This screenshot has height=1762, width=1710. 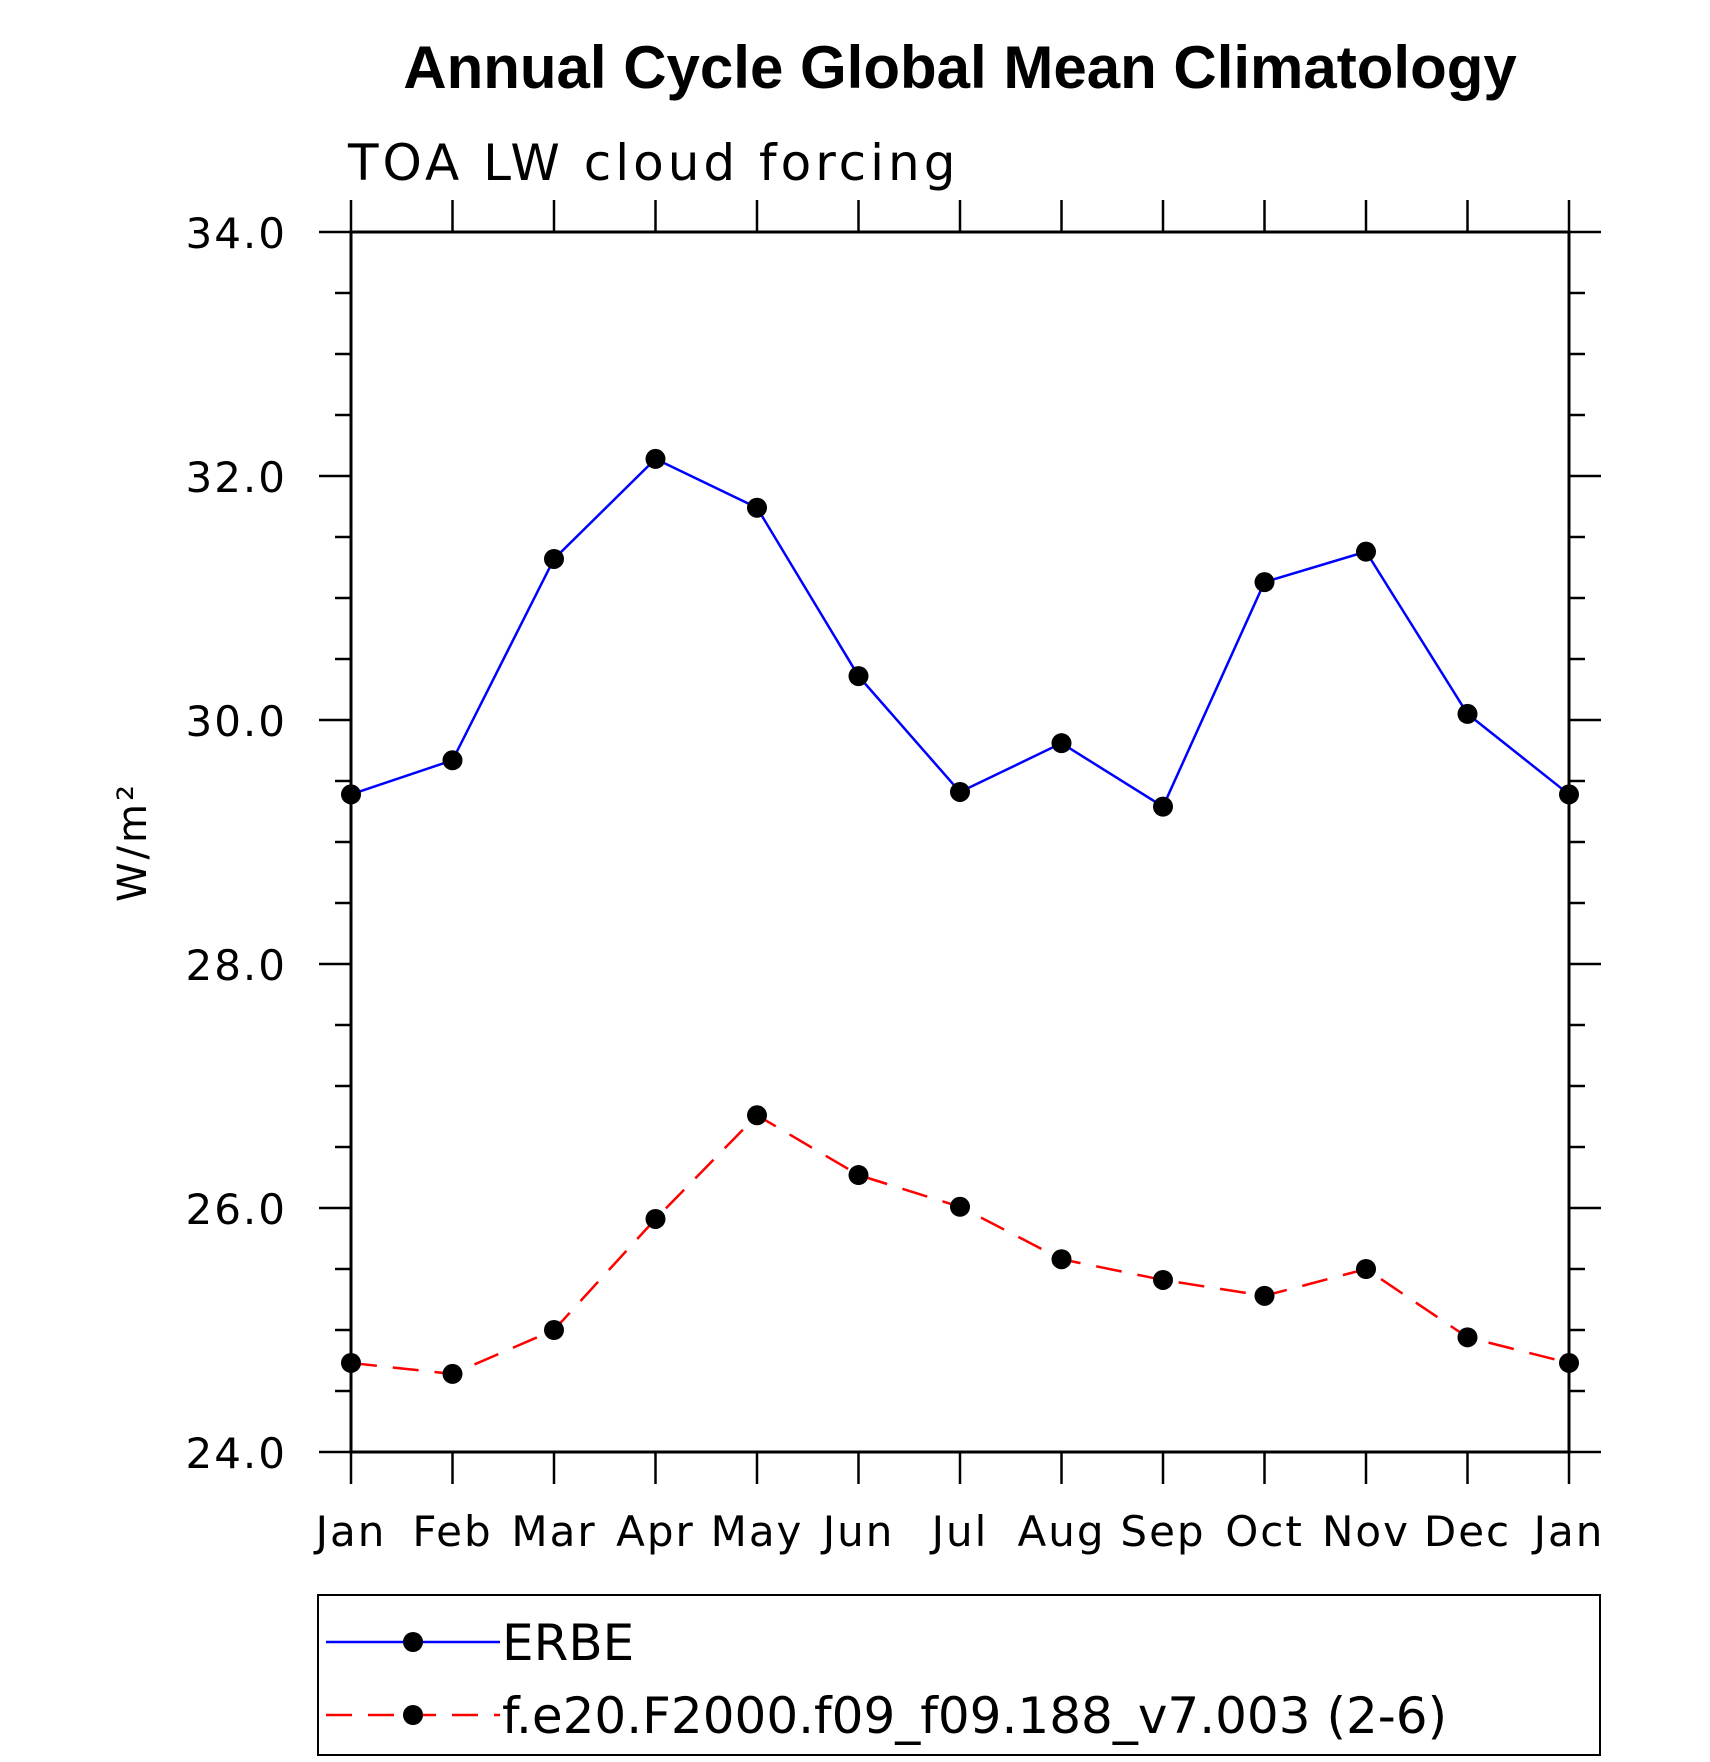 I want to click on x-tick-label: Aug, so click(x=1061, y=1531).